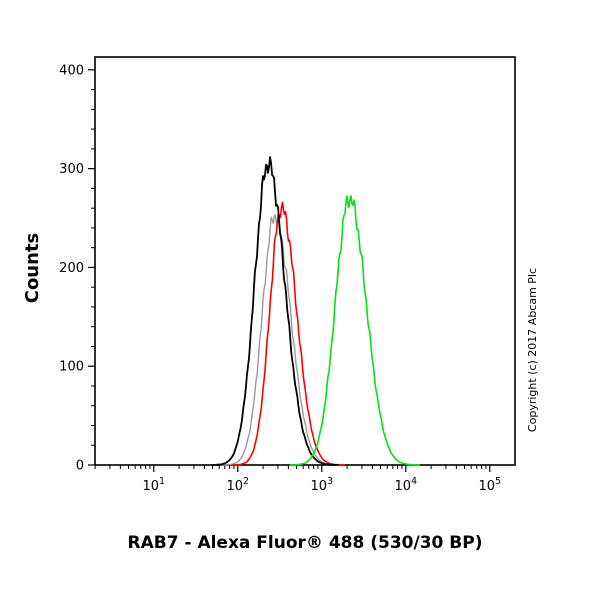 The width and height of the screenshot is (600, 600). What do you see at coordinates (71, 169) in the screenshot?
I see `svg-text: 300` at bounding box center [71, 169].